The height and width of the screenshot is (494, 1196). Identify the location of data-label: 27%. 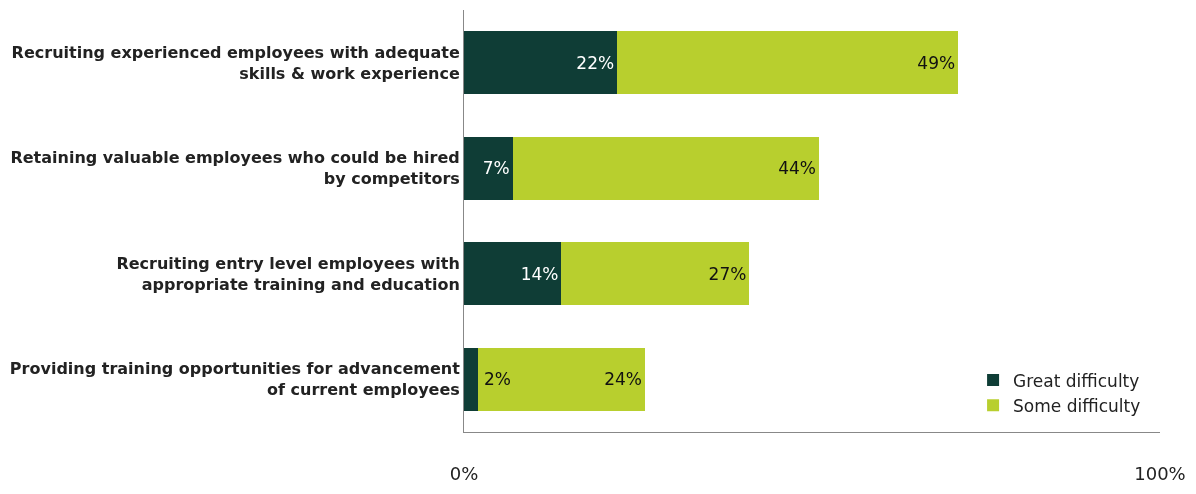
(727, 273).